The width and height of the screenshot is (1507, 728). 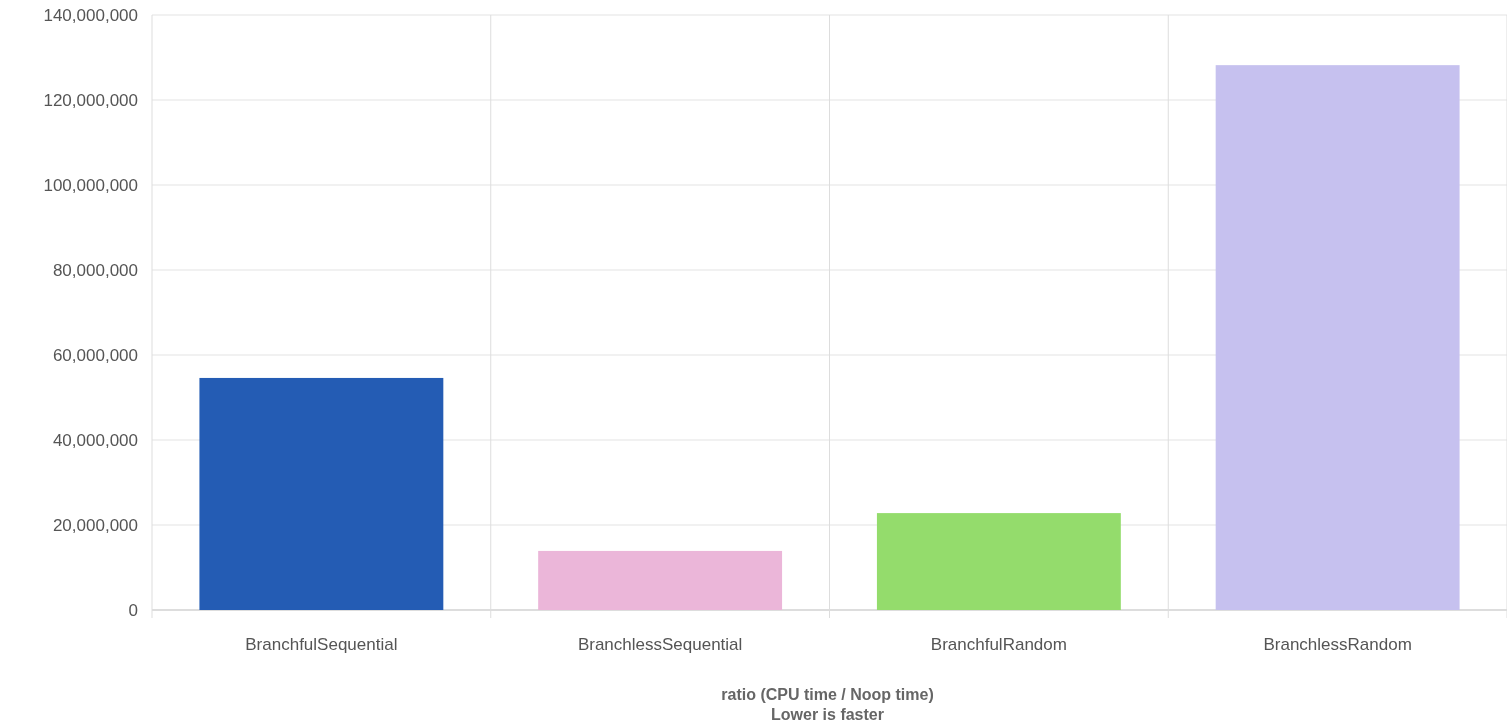 What do you see at coordinates (95, 270) in the screenshot?
I see `y-tick-label: 80,000,000` at bounding box center [95, 270].